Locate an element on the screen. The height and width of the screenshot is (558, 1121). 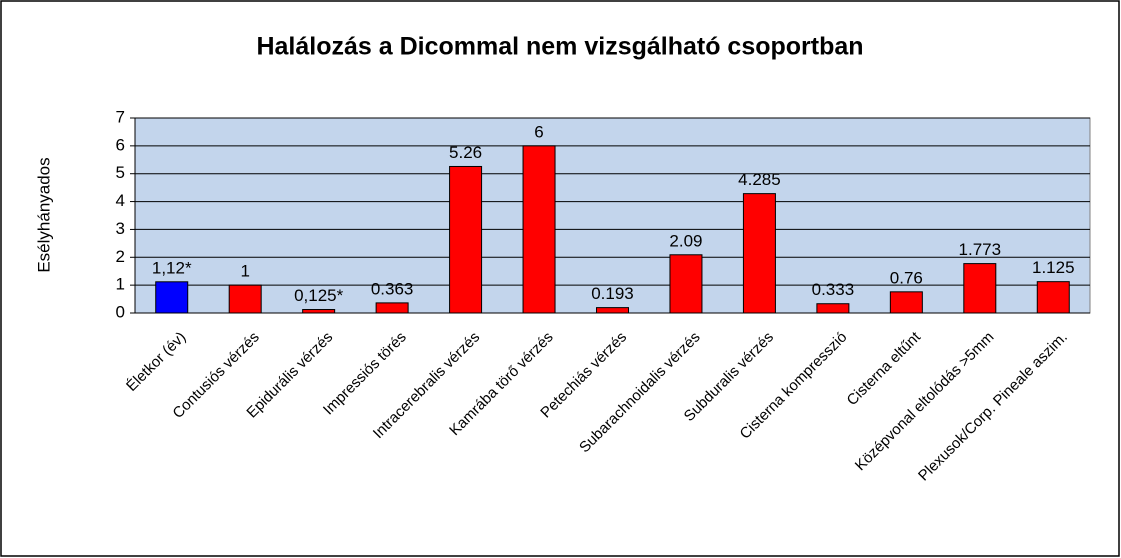
value-label: 5.26 is located at coordinates (465, 152).